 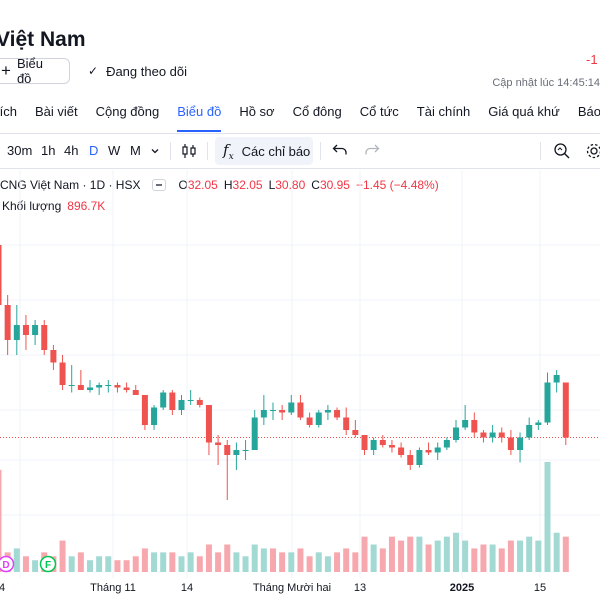 I want to click on tab-community: Cộng đồng, so click(x=127, y=111).